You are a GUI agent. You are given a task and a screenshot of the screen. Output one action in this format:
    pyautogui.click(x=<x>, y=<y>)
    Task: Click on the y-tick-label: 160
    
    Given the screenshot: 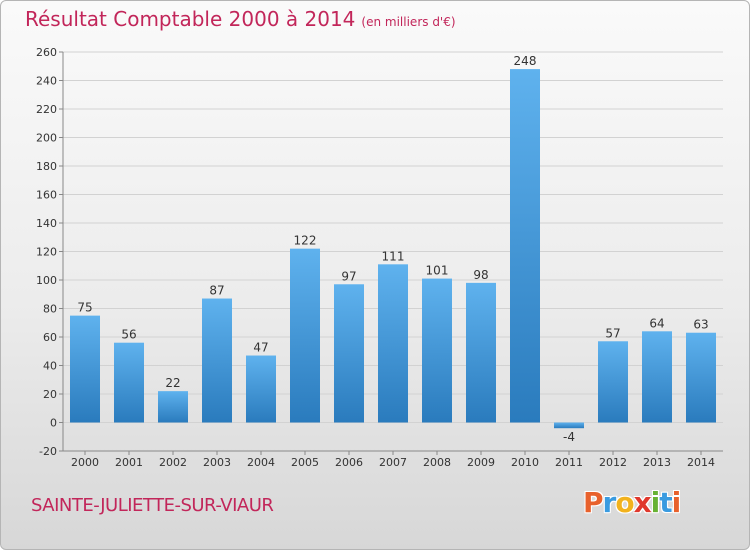 What is the action you would take?
    pyautogui.click(x=46, y=195)
    